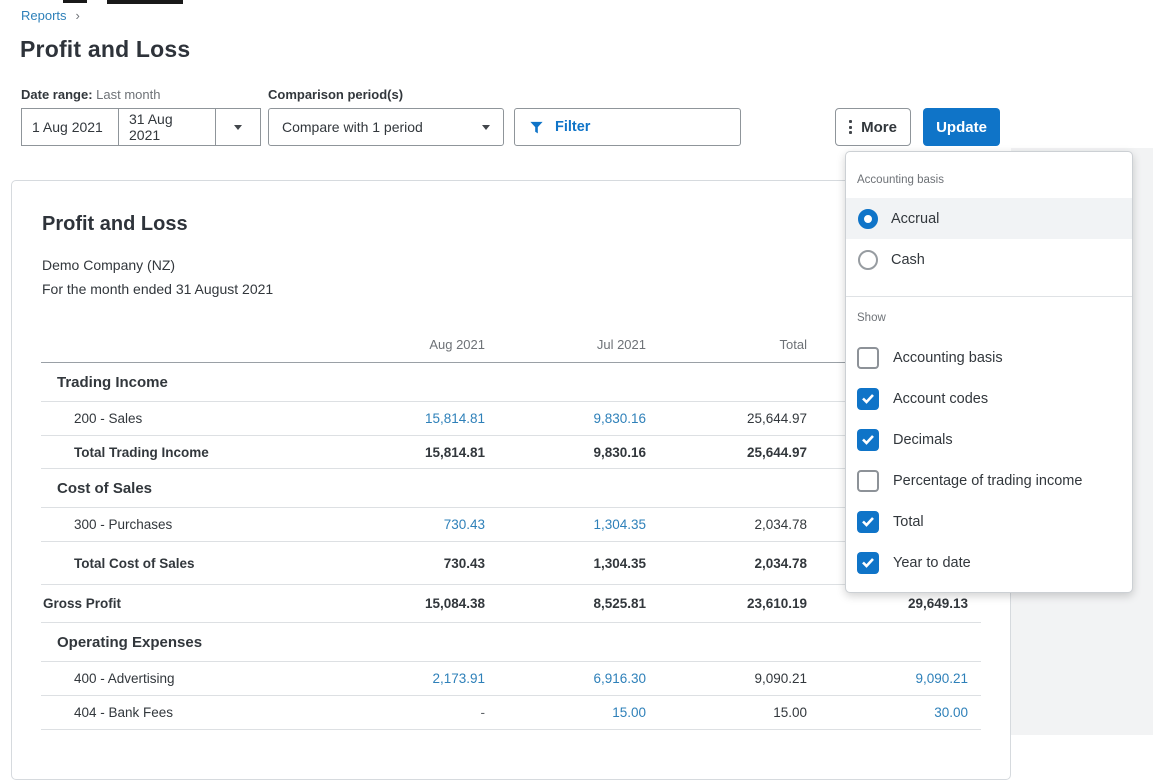 The width and height of the screenshot is (1153, 780). I want to click on amount-cell: 15.00, so click(790, 712).